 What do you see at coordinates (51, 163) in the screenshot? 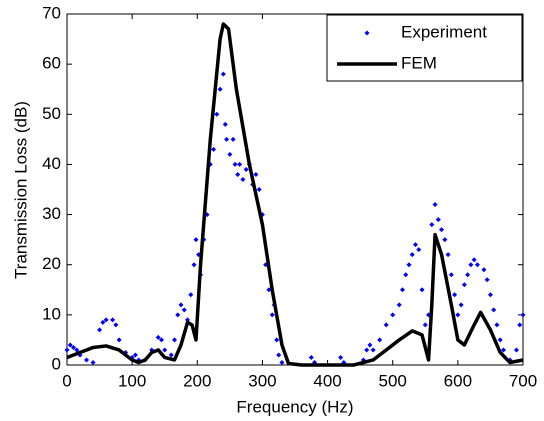
I see `y-tick-label: 40` at bounding box center [51, 163].